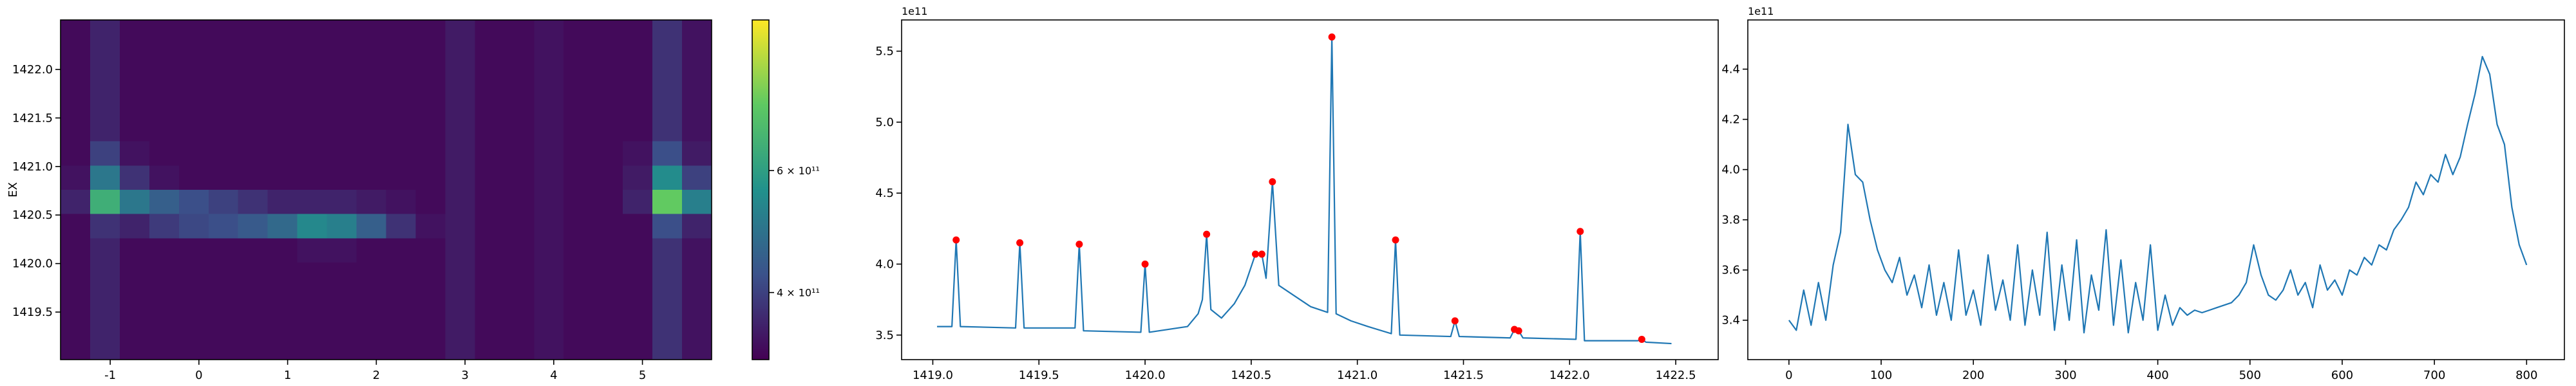 Image resolution: width=2576 pixels, height=386 pixels. I want to click on x-tick-label: 600, so click(2342, 375).